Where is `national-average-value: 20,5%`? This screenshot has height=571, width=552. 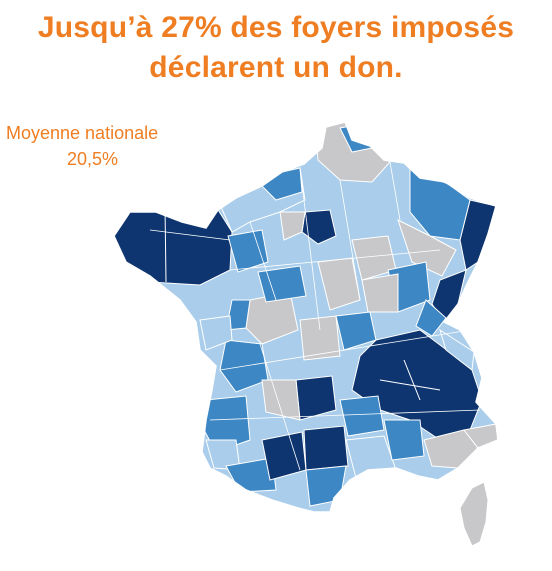
national-average-value: 20,5% is located at coordinates (93, 159).